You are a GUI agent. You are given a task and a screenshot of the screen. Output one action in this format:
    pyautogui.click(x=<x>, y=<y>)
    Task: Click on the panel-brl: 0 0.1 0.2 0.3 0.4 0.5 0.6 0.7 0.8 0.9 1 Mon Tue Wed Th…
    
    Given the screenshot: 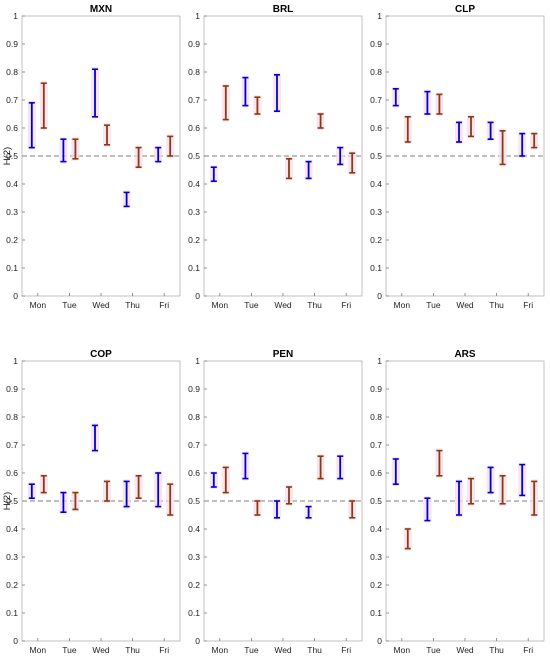 What is the action you would take?
    pyautogui.click(x=275, y=157)
    